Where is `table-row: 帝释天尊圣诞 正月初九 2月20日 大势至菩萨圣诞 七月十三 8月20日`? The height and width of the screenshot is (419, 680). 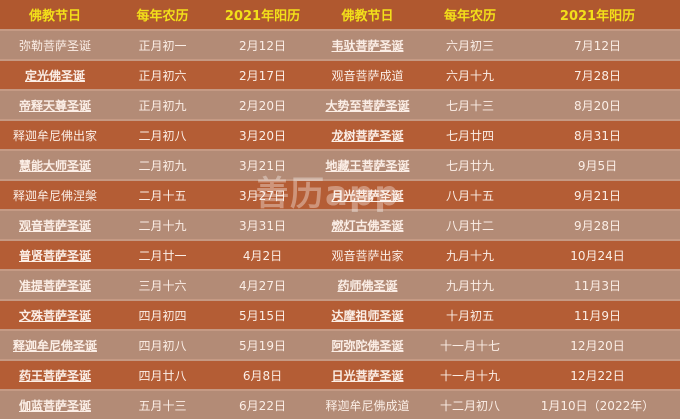
table-row: 帝释天尊圣诞 正月初九 2月20日 大势至菩萨圣诞 七月十三 8月20日 is located at coordinates (340, 104).